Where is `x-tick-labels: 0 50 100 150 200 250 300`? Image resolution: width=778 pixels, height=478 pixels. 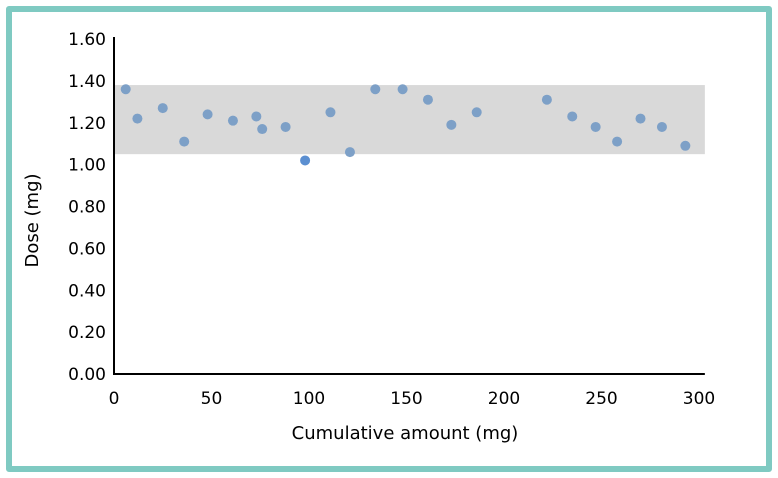
x-tick-labels: 0 50 100 150 200 250 300 is located at coordinates (412, 399).